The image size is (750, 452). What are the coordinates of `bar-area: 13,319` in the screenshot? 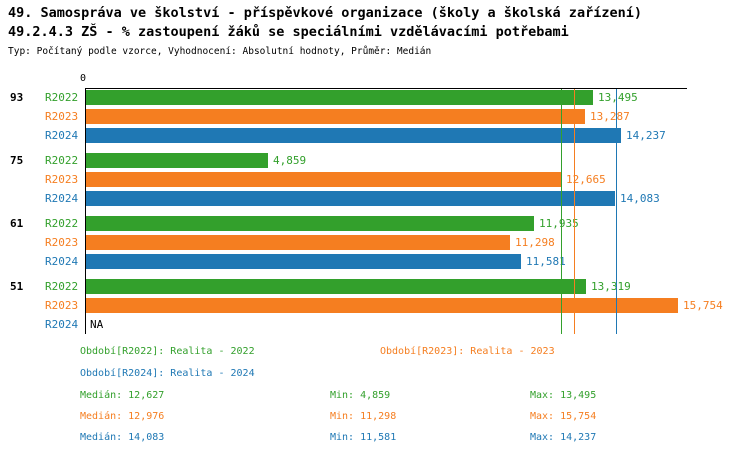 It's located at (403, 286).